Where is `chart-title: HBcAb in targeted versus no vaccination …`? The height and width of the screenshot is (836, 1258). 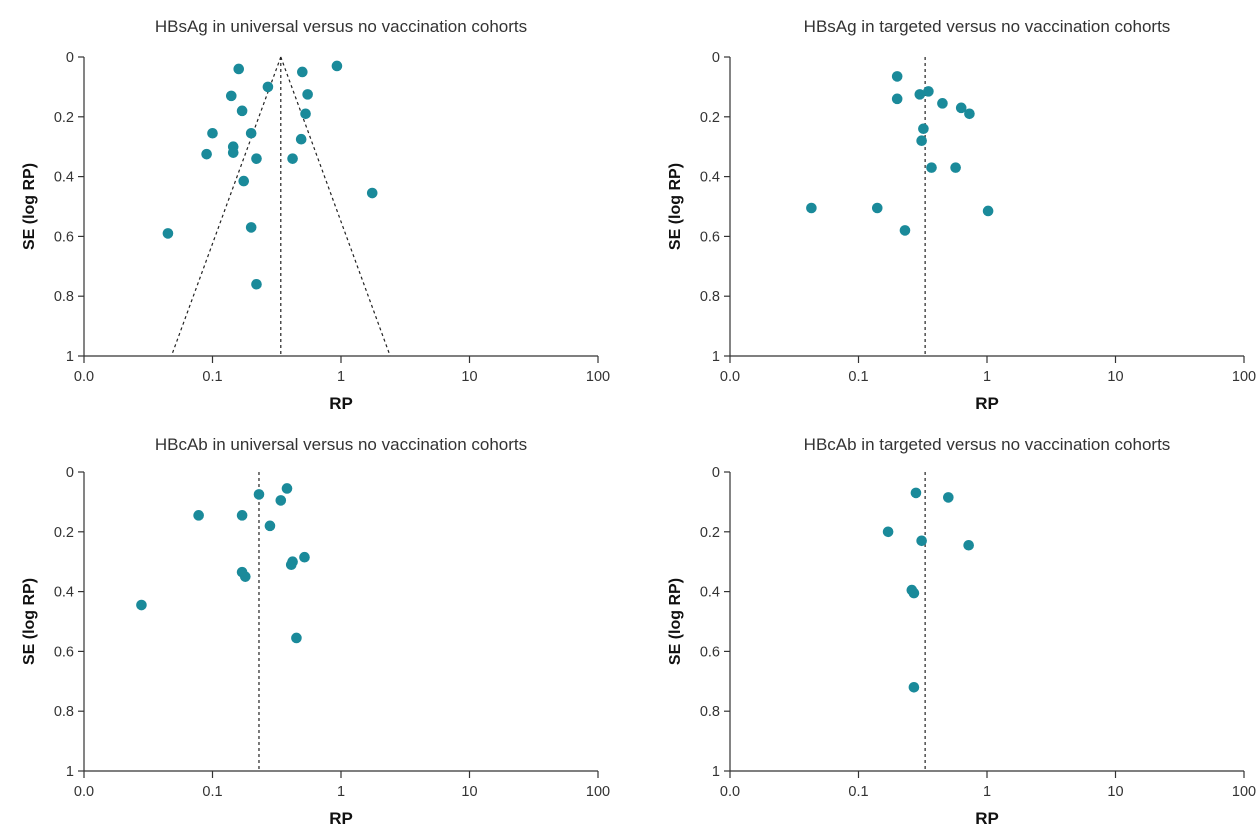
chart-title: HBcAb in targeted versus no vaccination … is located at coordinates (987, 444).